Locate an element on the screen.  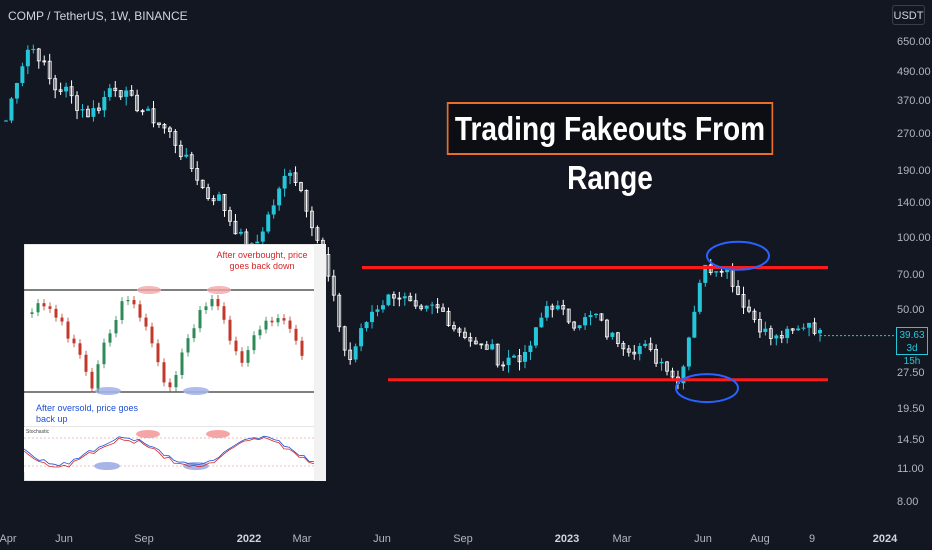
annotation-title: Trading Fakeouts From Range is located at coordinates (610, 149).